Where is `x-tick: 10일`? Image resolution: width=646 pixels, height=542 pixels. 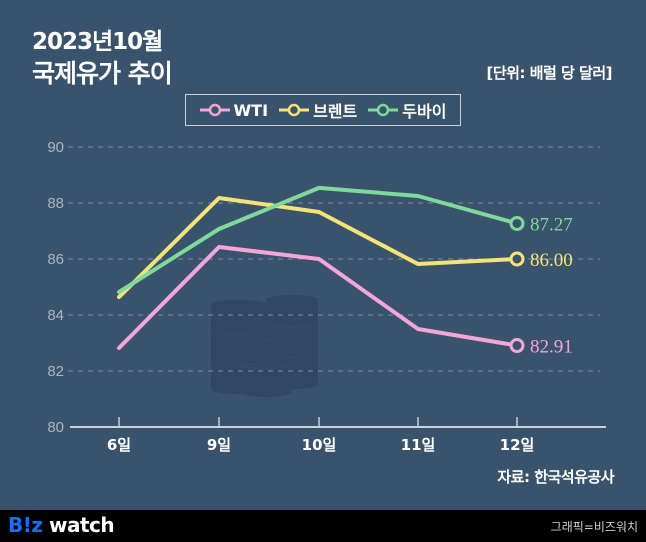
x-tick: 10일 is located at coordinates (319, 445).